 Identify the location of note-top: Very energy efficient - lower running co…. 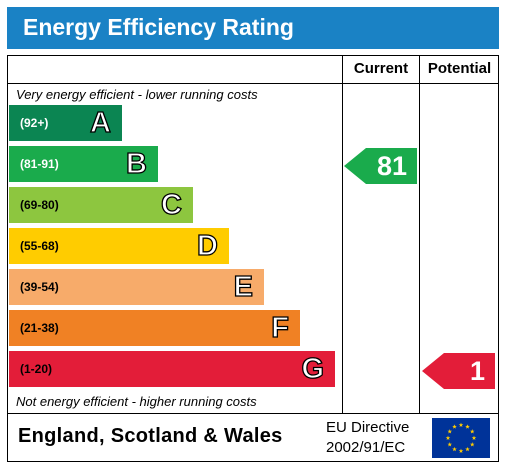
(137, 94).